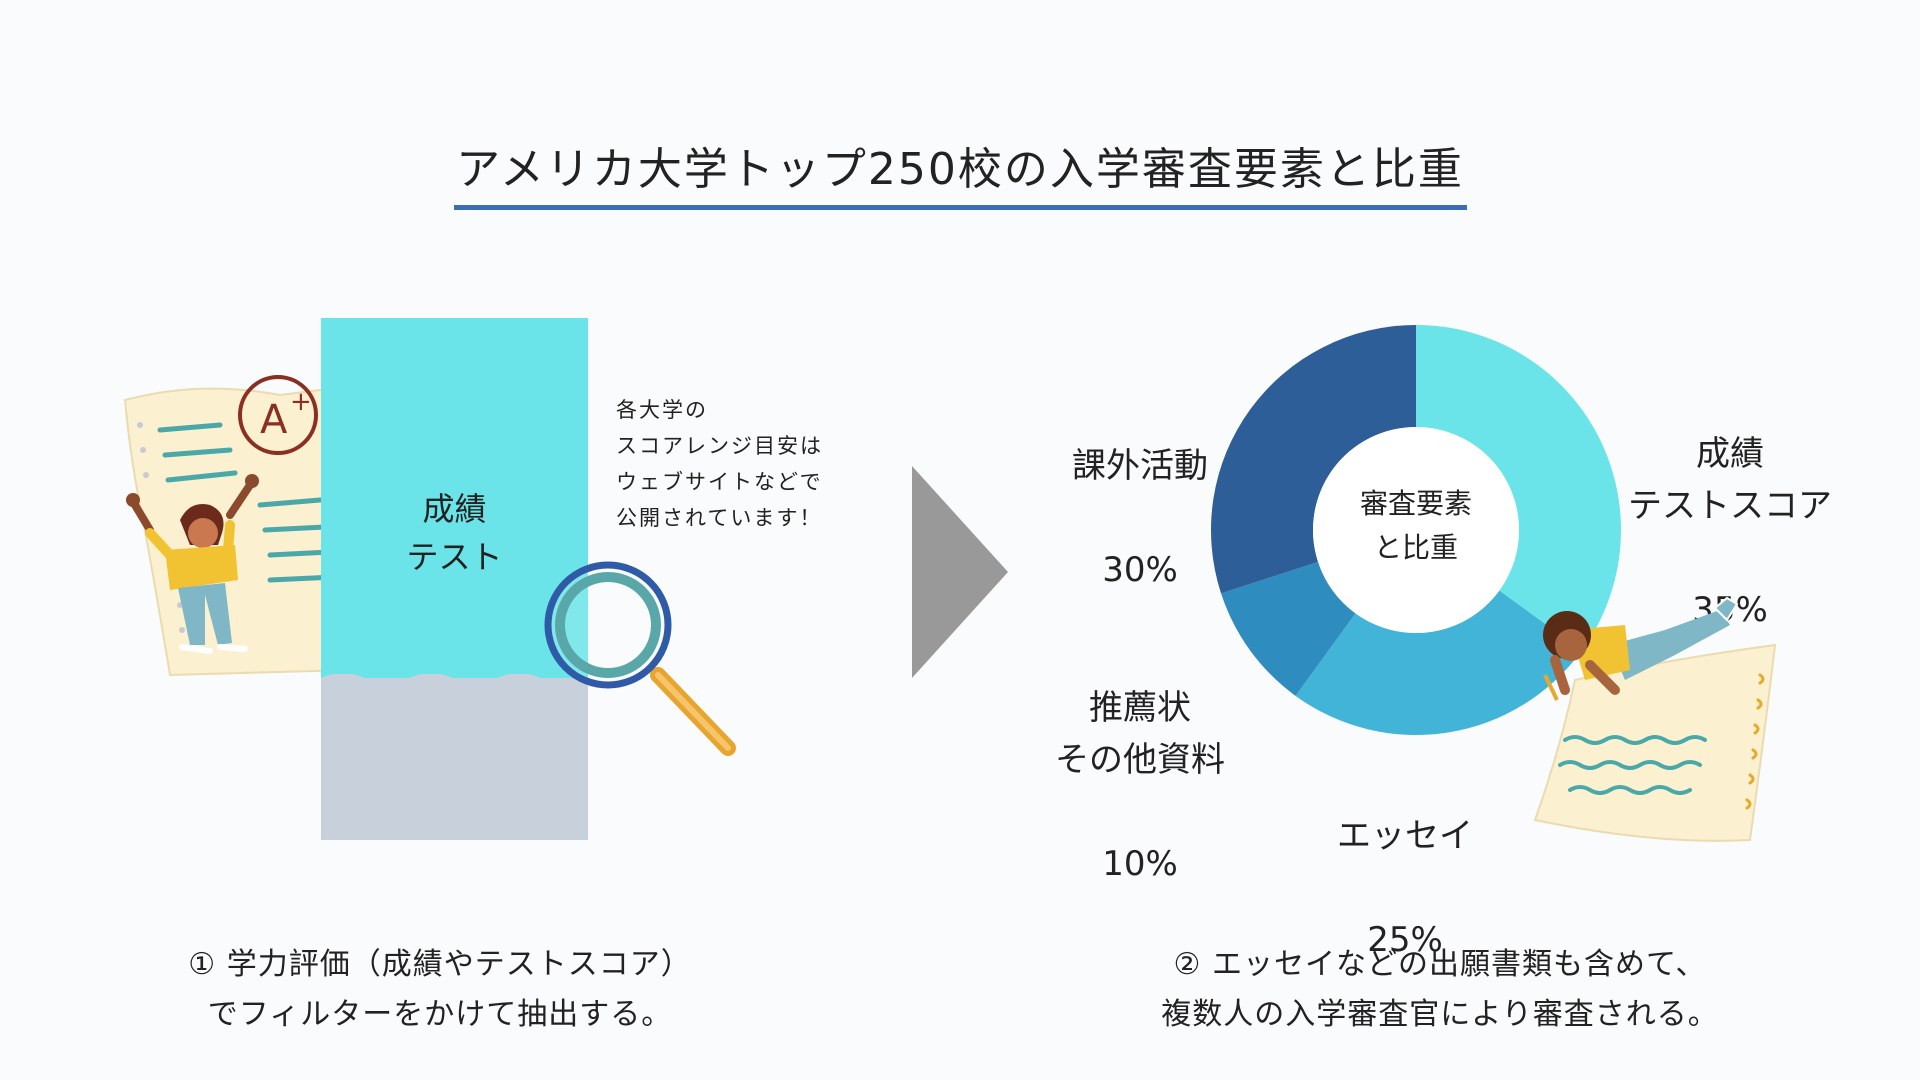 The image size is (1920, 1080). Describe the element at coordinates (1140, 518) in the screenshot. I see `slice-label-extracurricular: 課外活動 30%` at that location.